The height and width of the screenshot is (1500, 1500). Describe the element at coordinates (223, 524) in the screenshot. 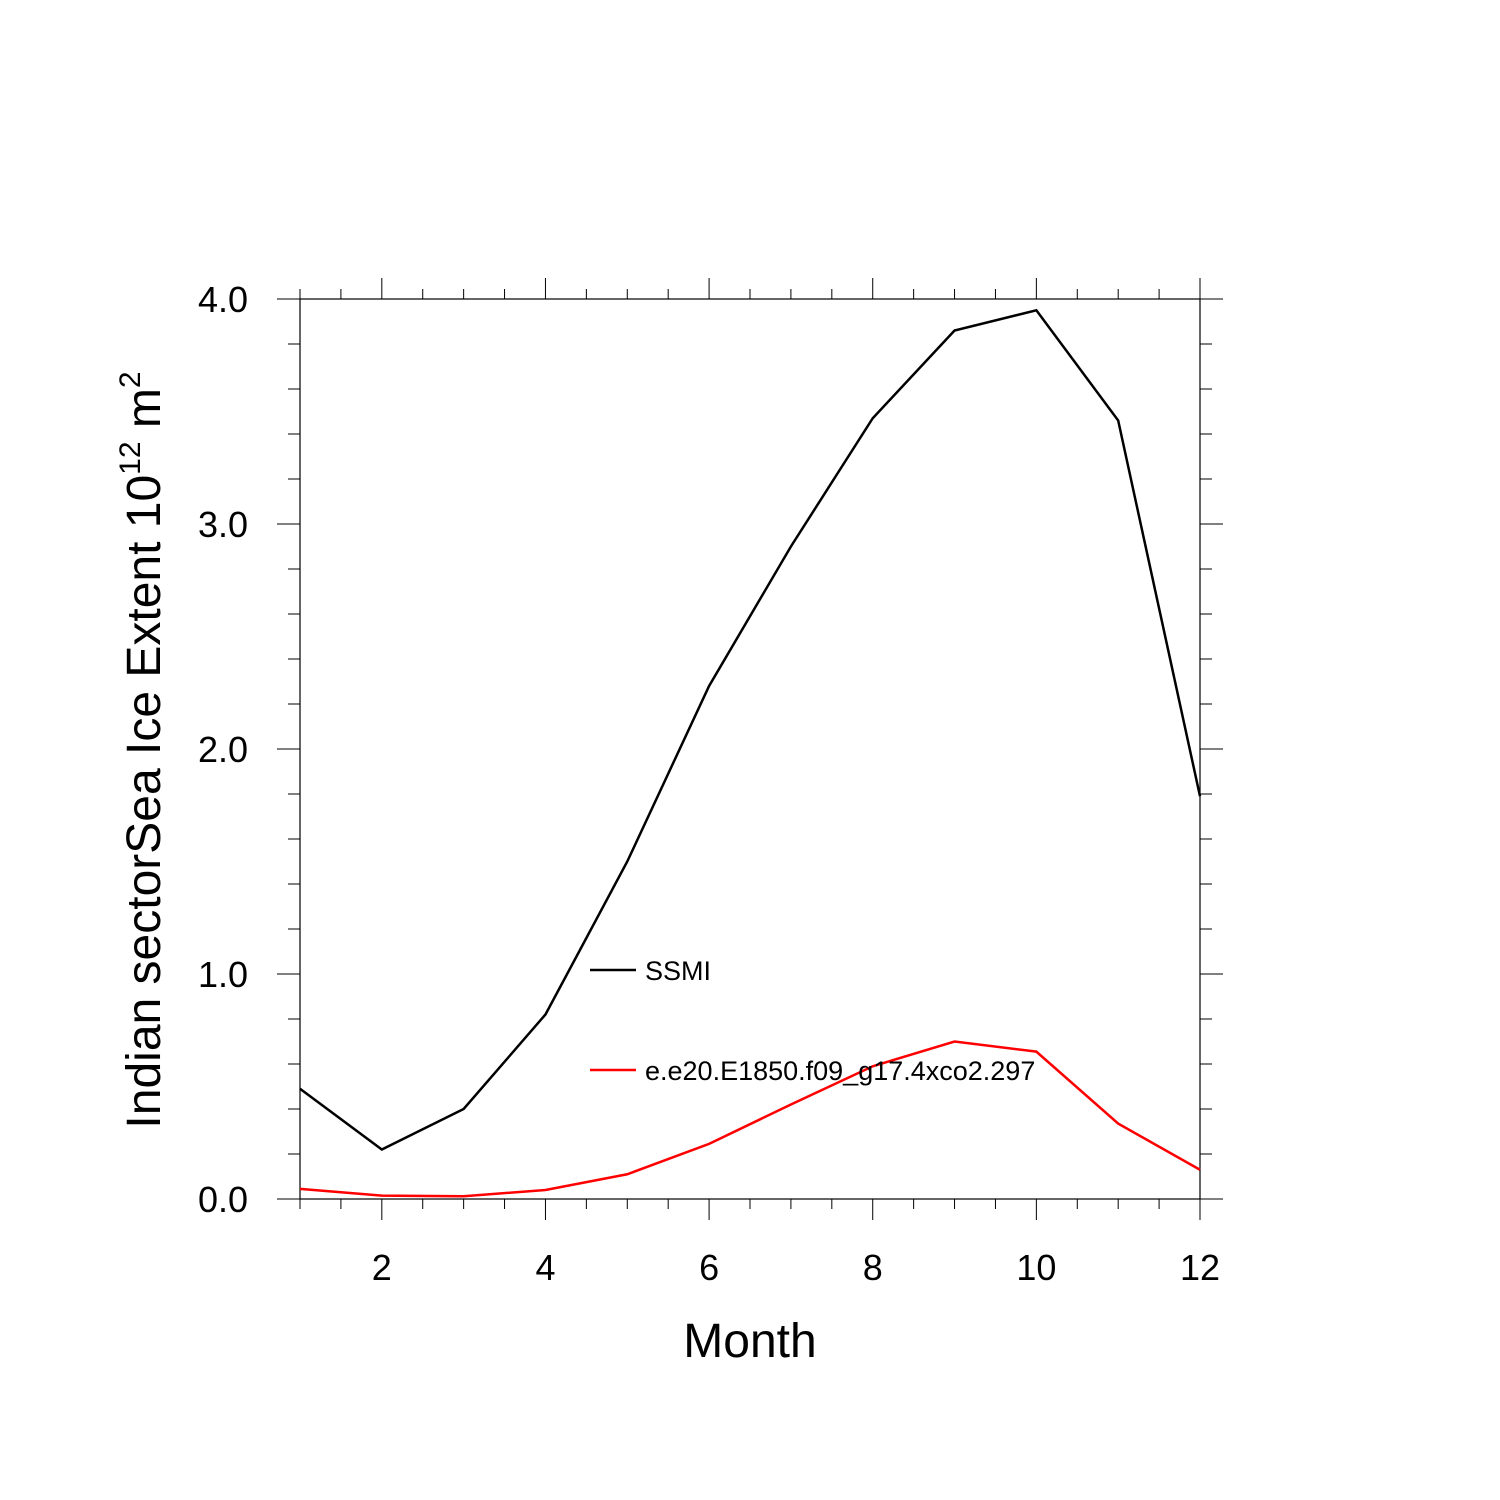

I see `y-tick-label: 3.0` at that location.